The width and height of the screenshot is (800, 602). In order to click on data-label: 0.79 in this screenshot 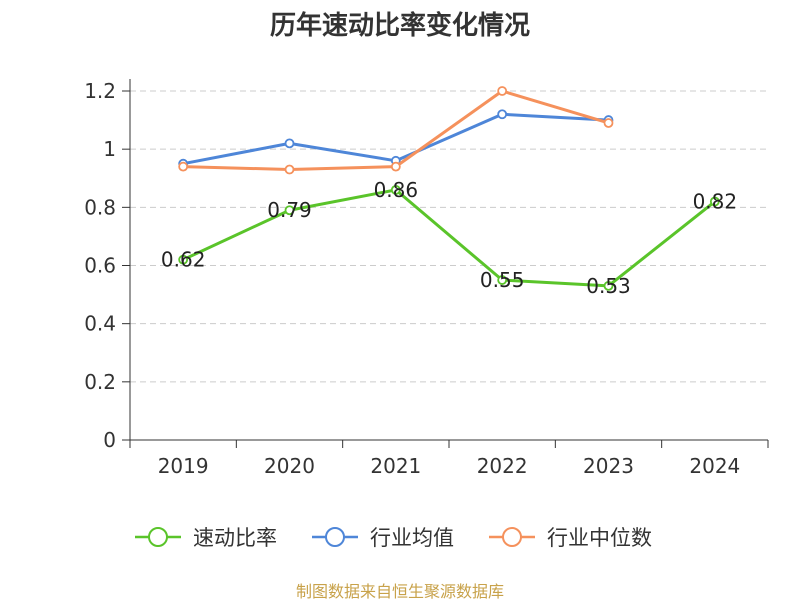, I will do `click(289, 210)`.